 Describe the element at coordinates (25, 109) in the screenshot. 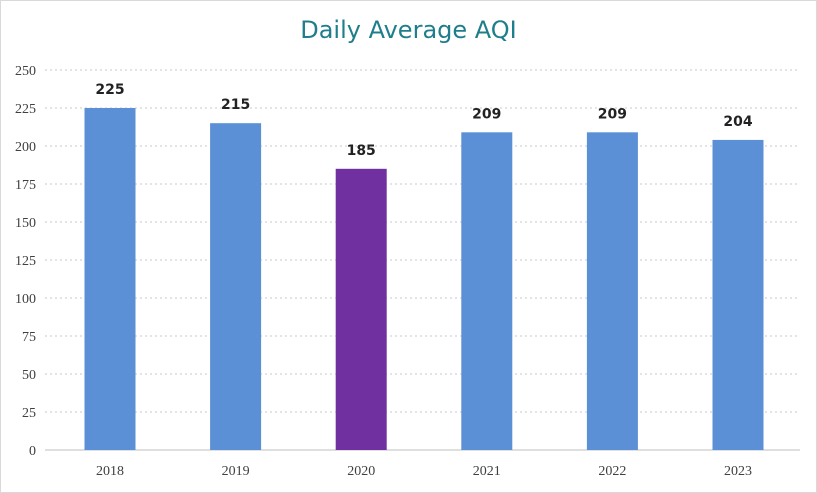

I see `y-tick-label: 225` at that location.